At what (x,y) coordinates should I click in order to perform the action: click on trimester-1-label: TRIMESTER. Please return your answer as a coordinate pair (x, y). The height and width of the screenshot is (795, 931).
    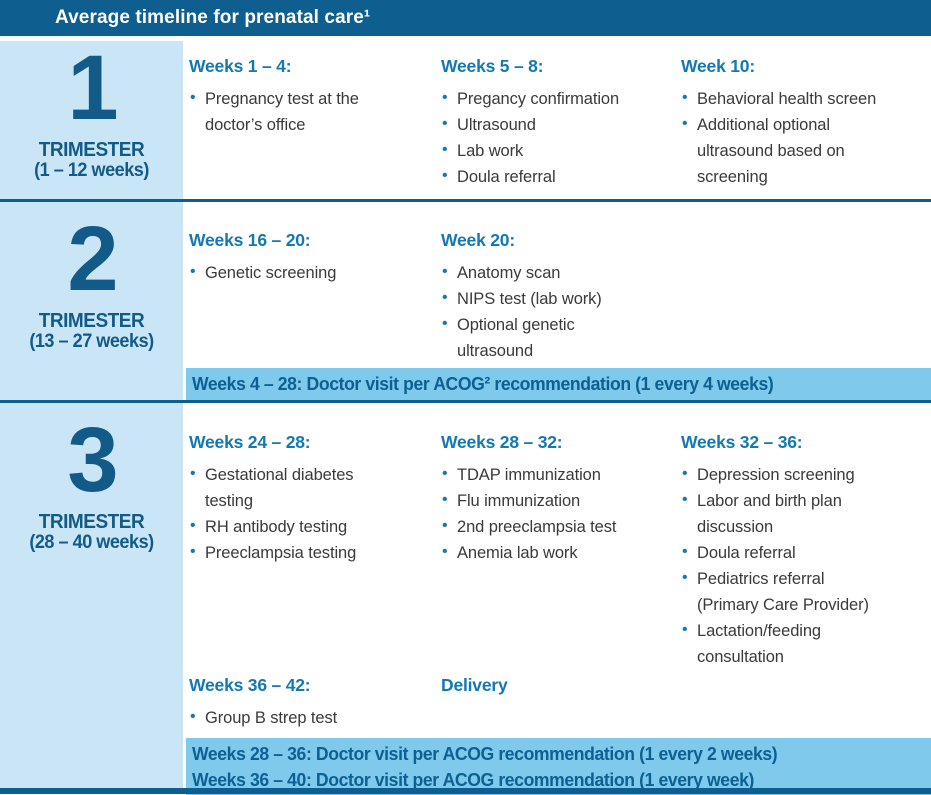
    Looking at the image, I should click on (91, 150).